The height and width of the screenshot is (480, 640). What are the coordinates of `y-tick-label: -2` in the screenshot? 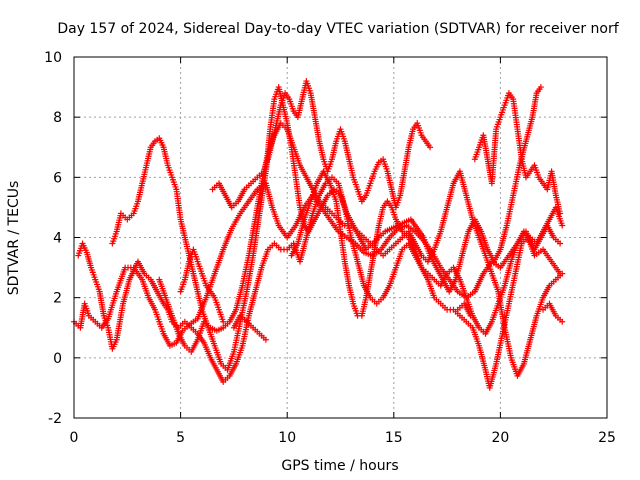 It's located at (55, 419).